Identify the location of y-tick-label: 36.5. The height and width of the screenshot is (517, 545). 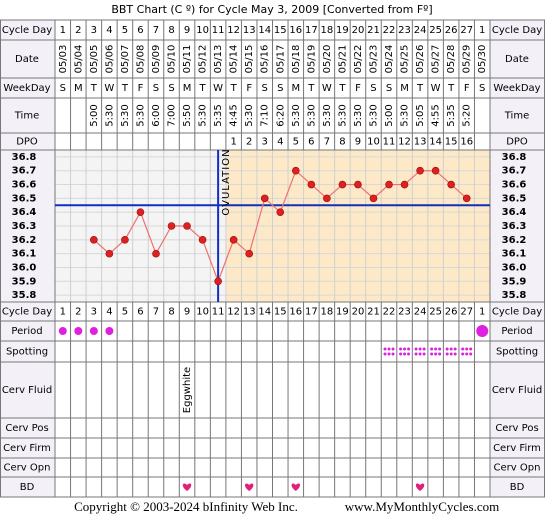
(24, 198).